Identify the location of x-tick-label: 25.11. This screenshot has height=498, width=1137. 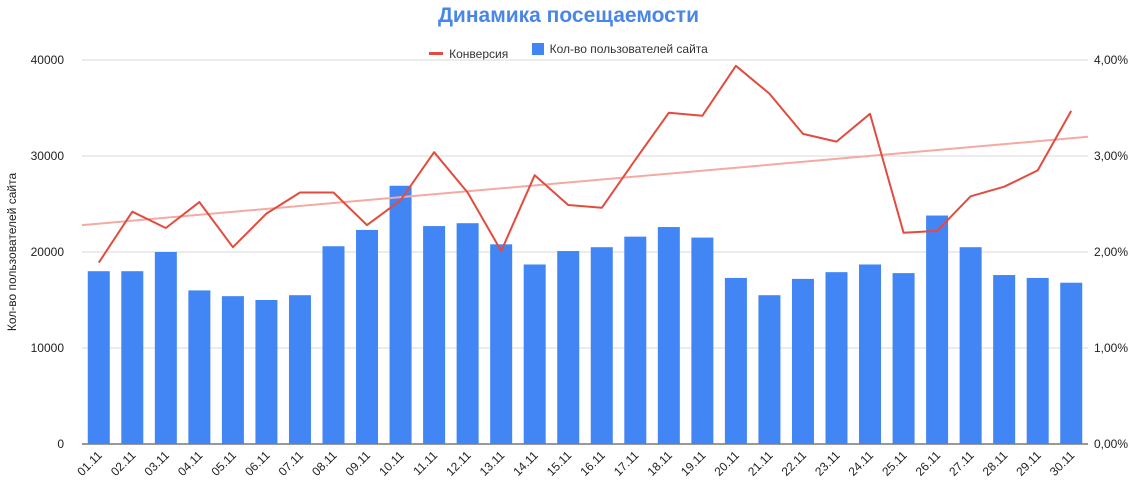
(894, 463).